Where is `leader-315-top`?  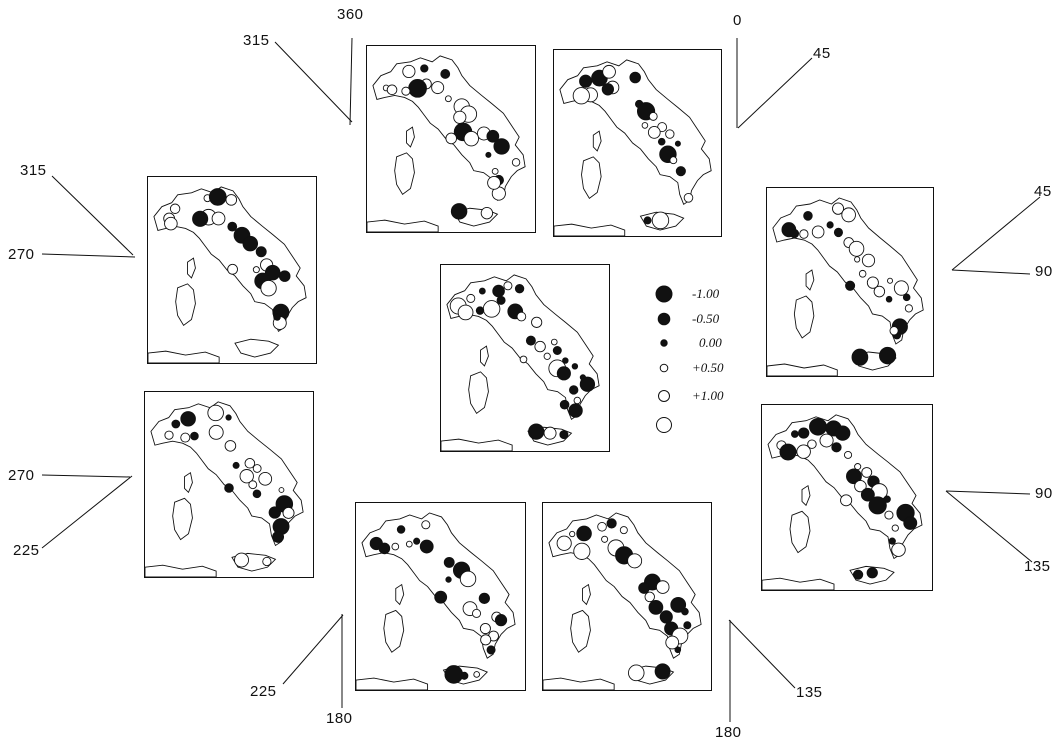 leader-315-top is located at coordinates (313, 82).